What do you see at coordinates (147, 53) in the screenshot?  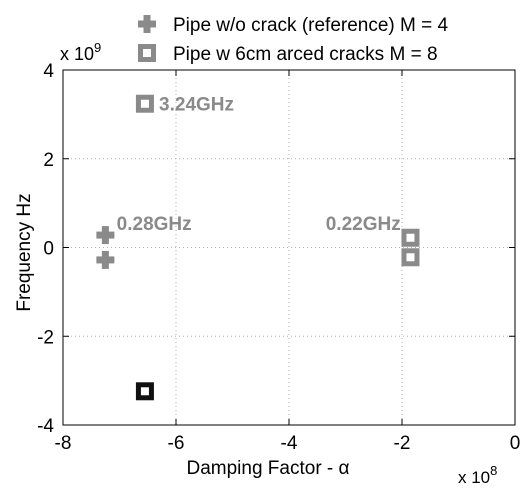 I see `legend-marker-square` at bounding box center [147, 53].